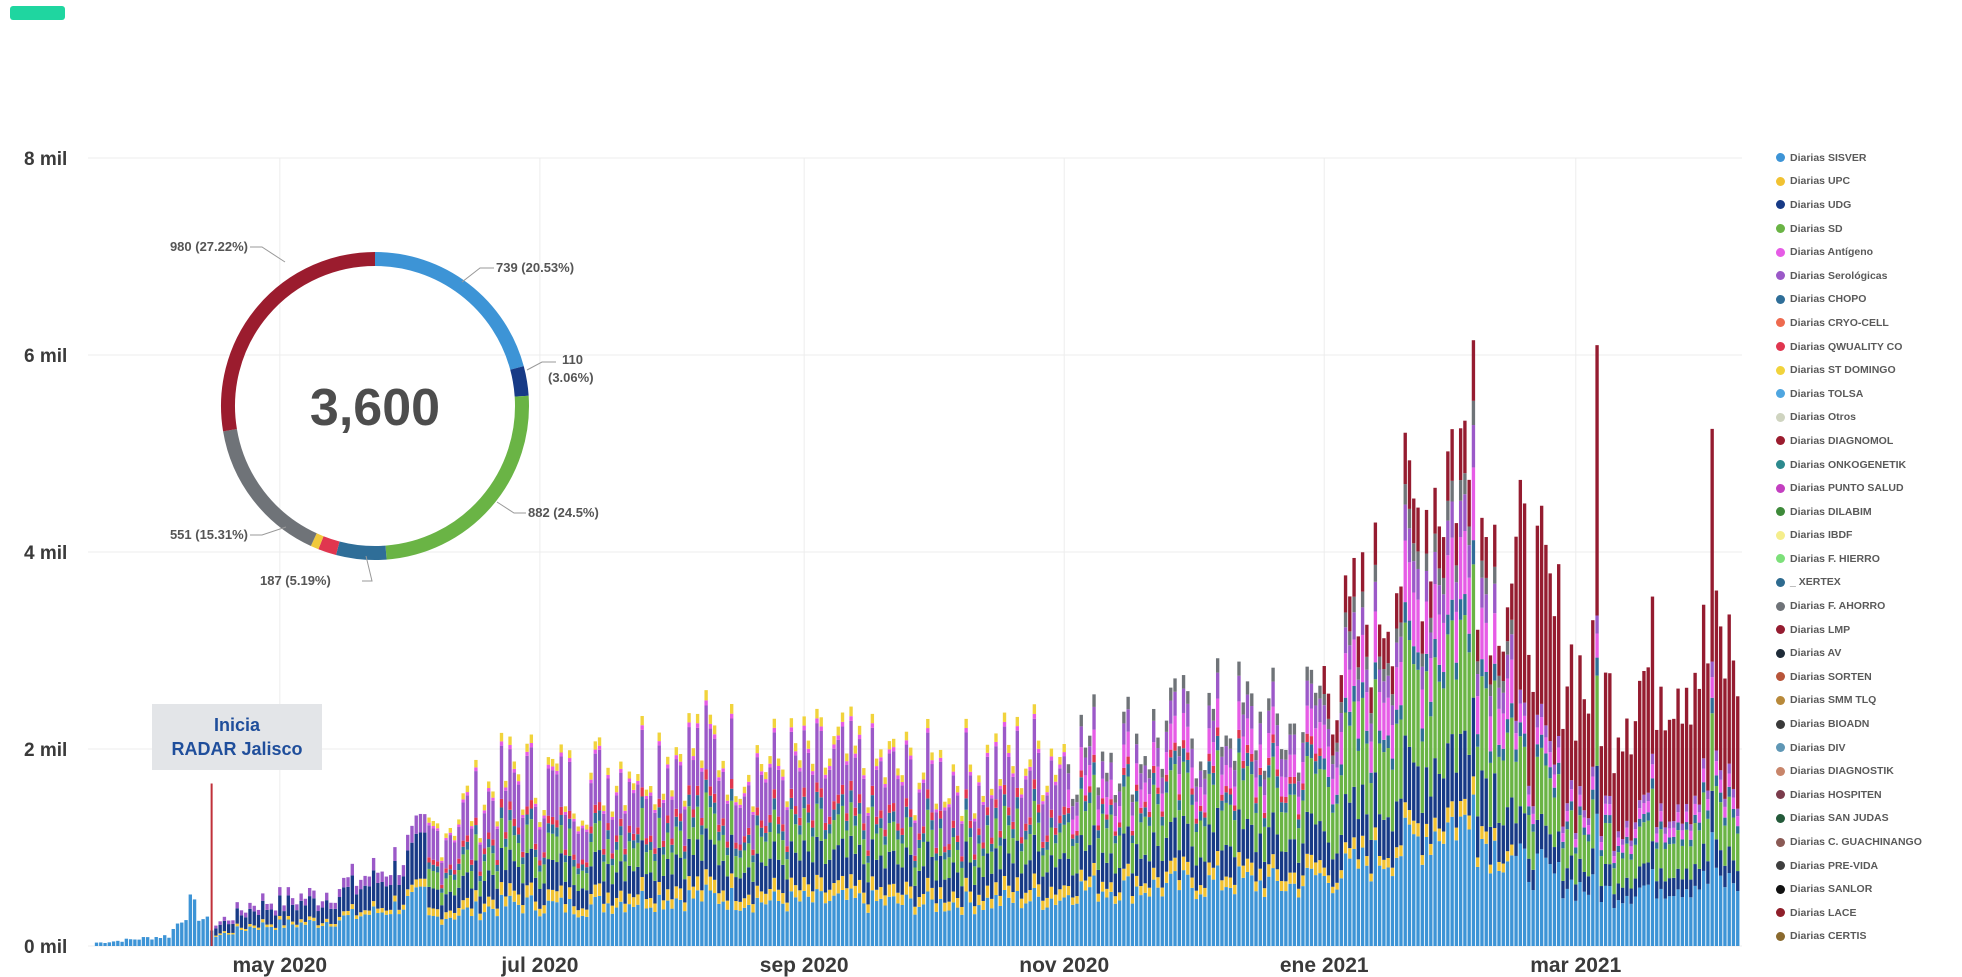 The height and width of the screenshot is (977, 1962). I want to click on legend-item: Diarias AV, so click(1869, 653).